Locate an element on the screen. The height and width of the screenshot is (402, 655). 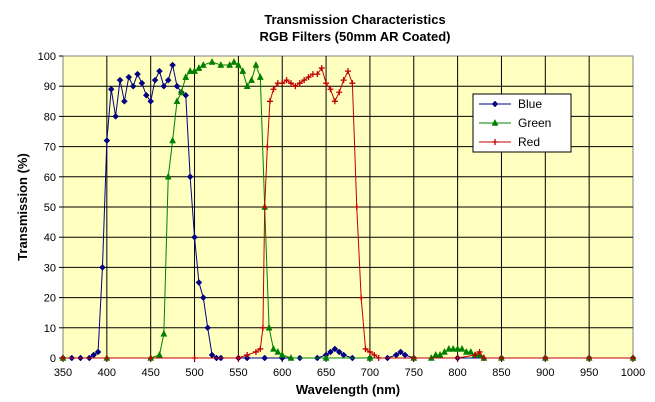
x-tick-label: 800 is located at coordinates (457, 373).